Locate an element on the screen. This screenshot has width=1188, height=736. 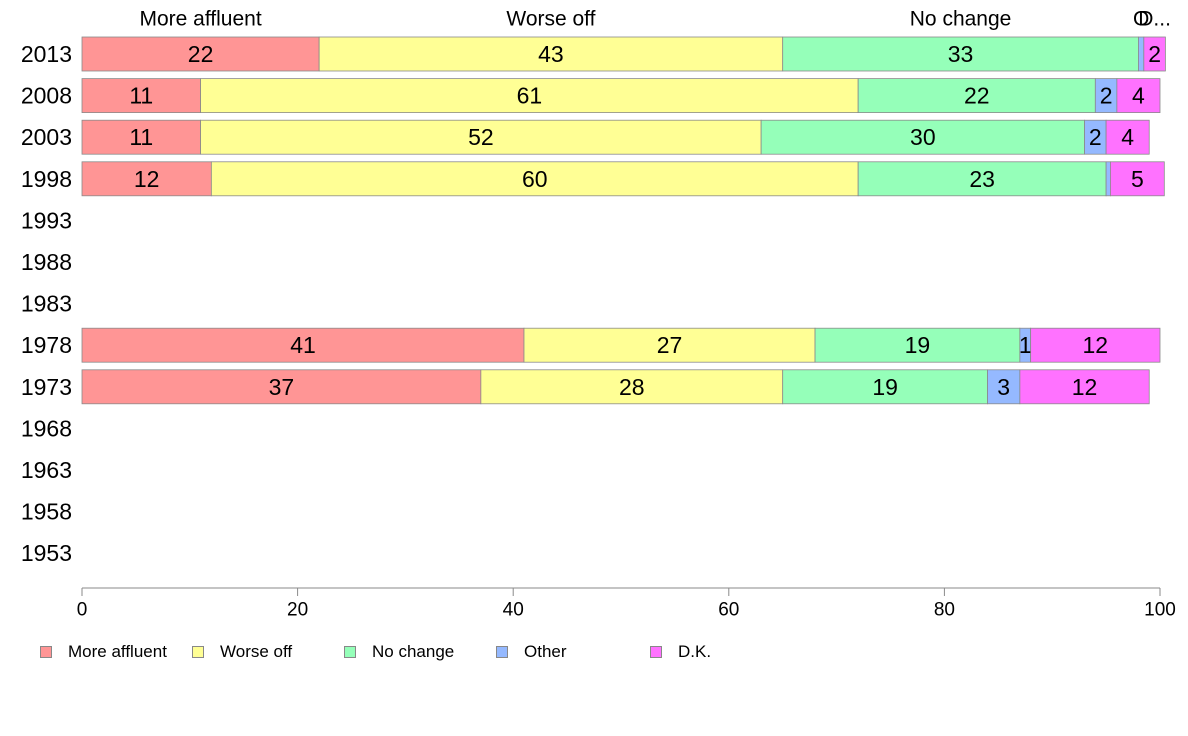
legend-item: No change is located at coordinates (399, 652).